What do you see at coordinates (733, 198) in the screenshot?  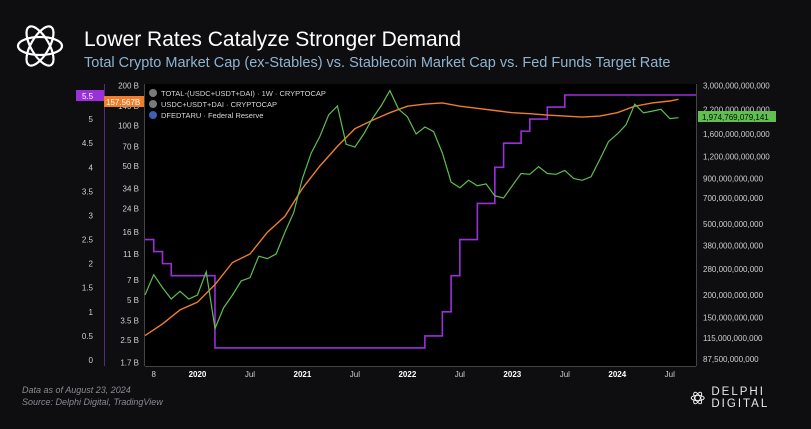 I see `total-tick-label: 700,000,000,000` at bounding box center [733, 198].